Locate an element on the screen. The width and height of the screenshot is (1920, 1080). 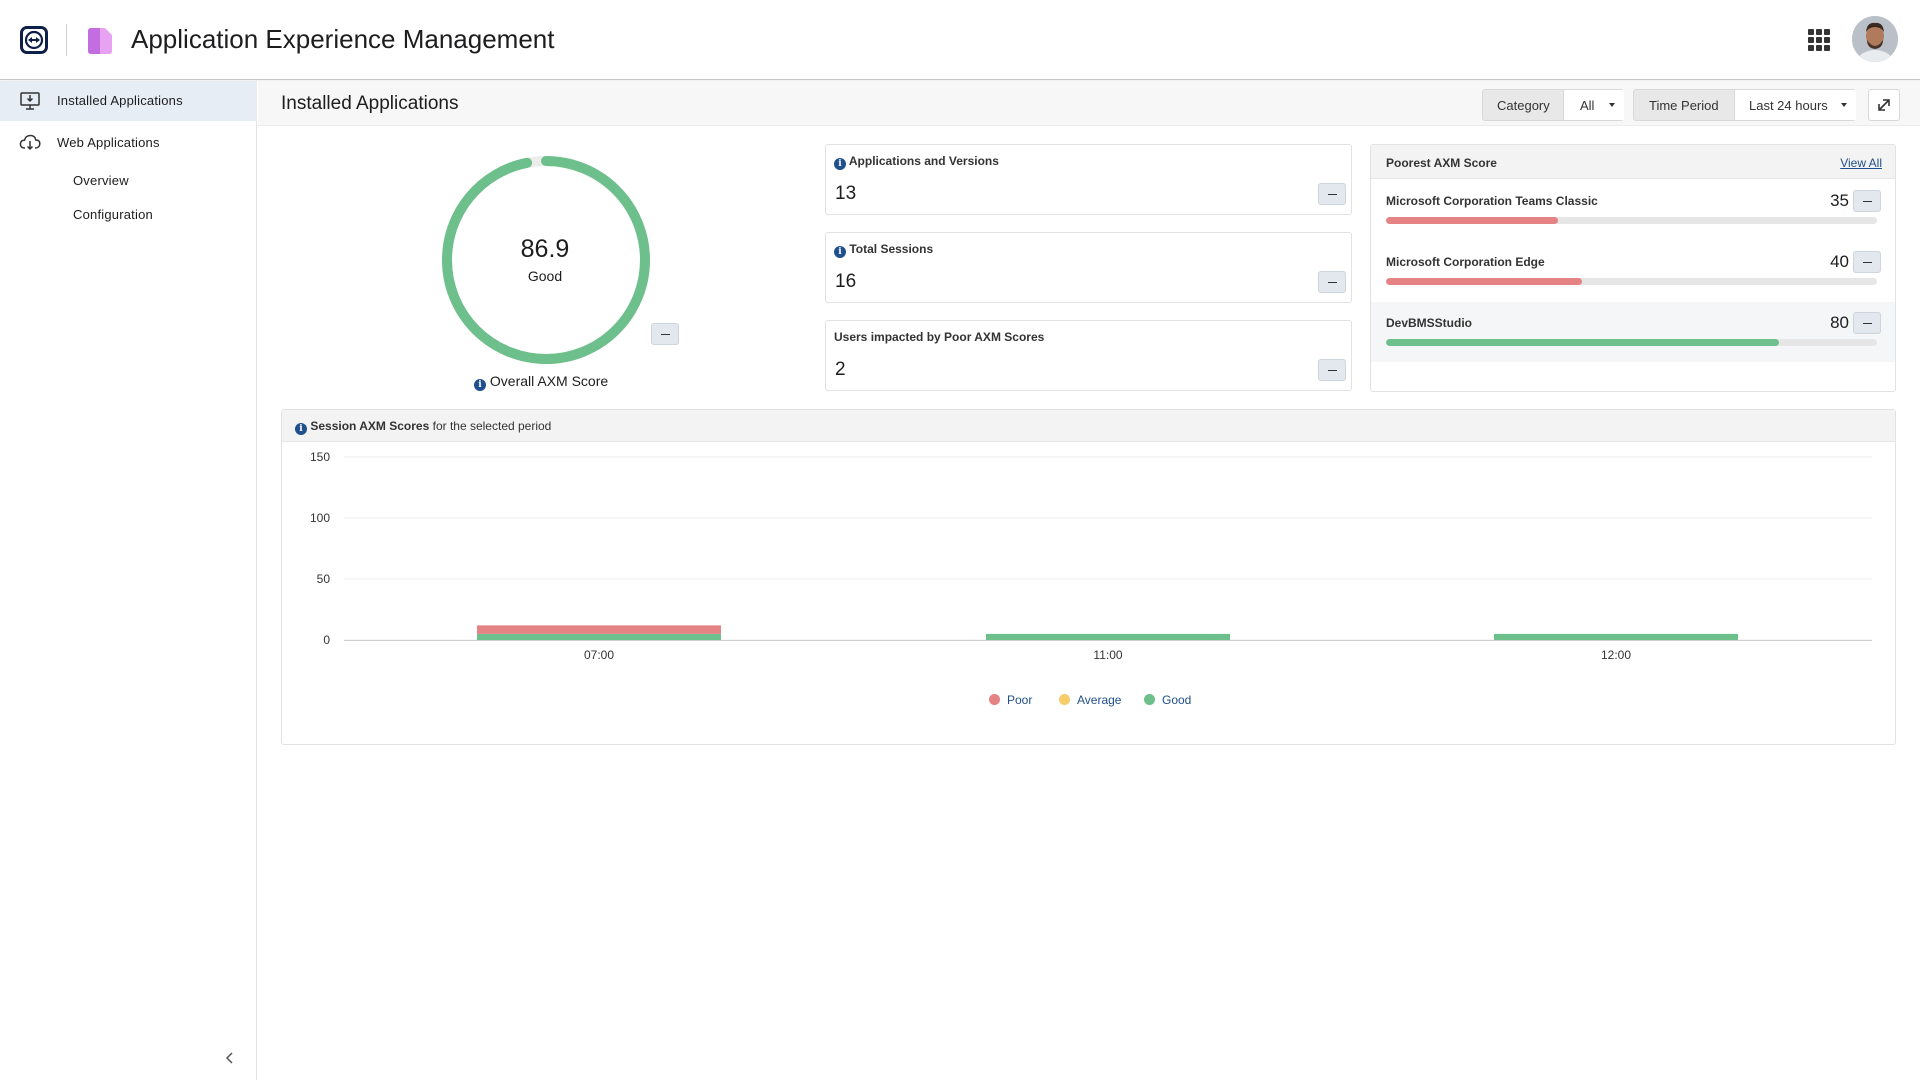
y-tick-label: 150 is located at coordinates (320, 457).